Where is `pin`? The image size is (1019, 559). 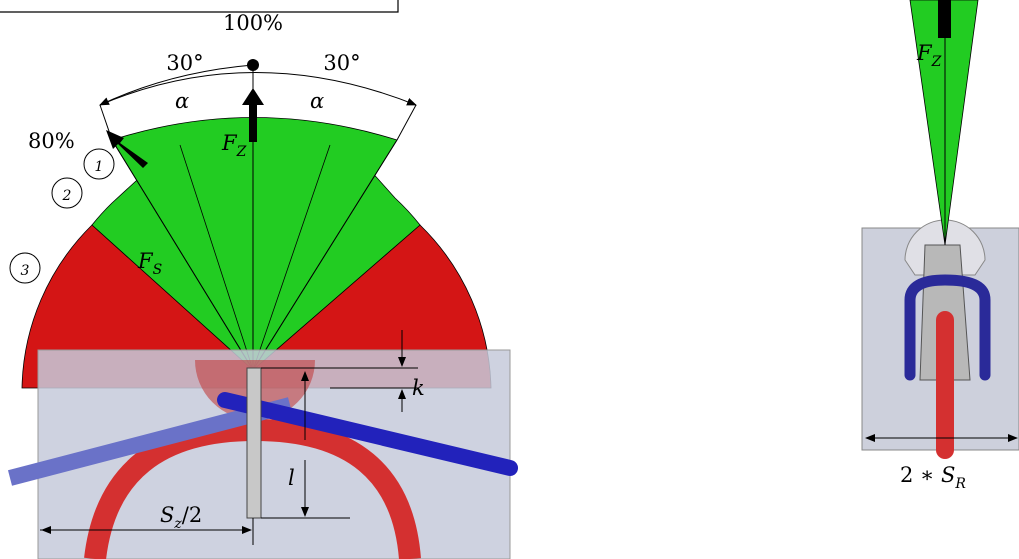 pin is located at coordinates (254, 443).